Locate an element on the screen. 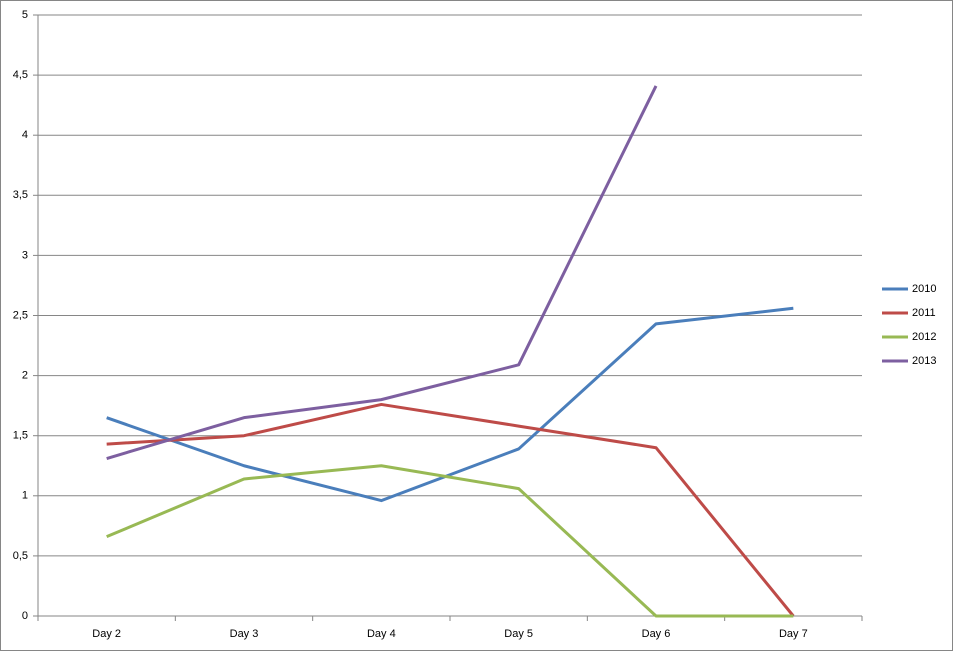  y-tick-label: 1 is located at coordinates (25, 496).